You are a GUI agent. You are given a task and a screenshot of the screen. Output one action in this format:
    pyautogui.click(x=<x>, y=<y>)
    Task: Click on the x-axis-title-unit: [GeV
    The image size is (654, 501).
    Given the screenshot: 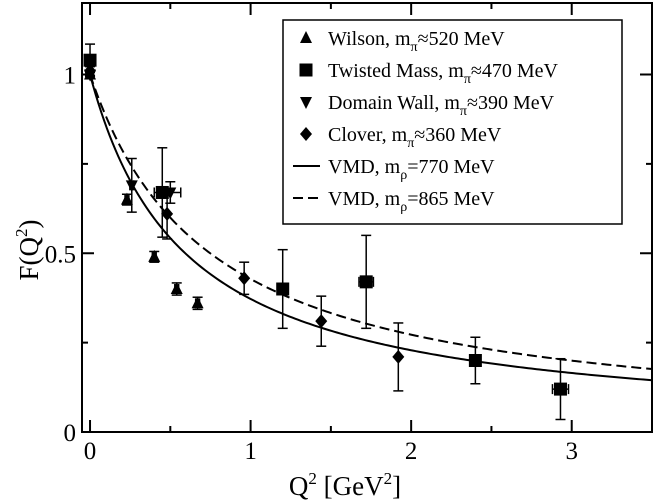 What is the action you would take?
    pyautogui.click(x=350, y=486)
    